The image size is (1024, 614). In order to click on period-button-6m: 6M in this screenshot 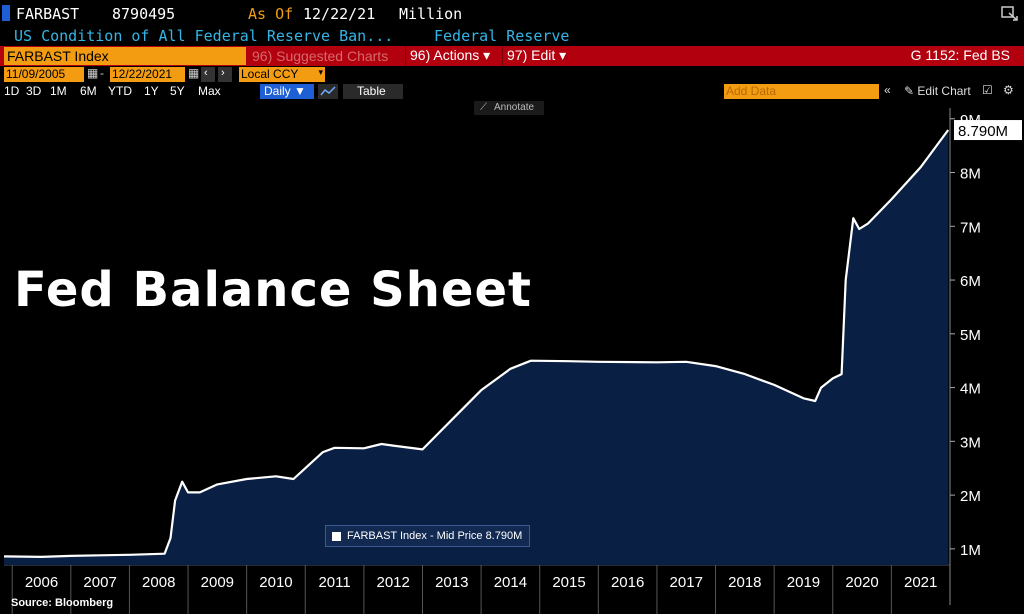, I will do `click(88, 91)`.